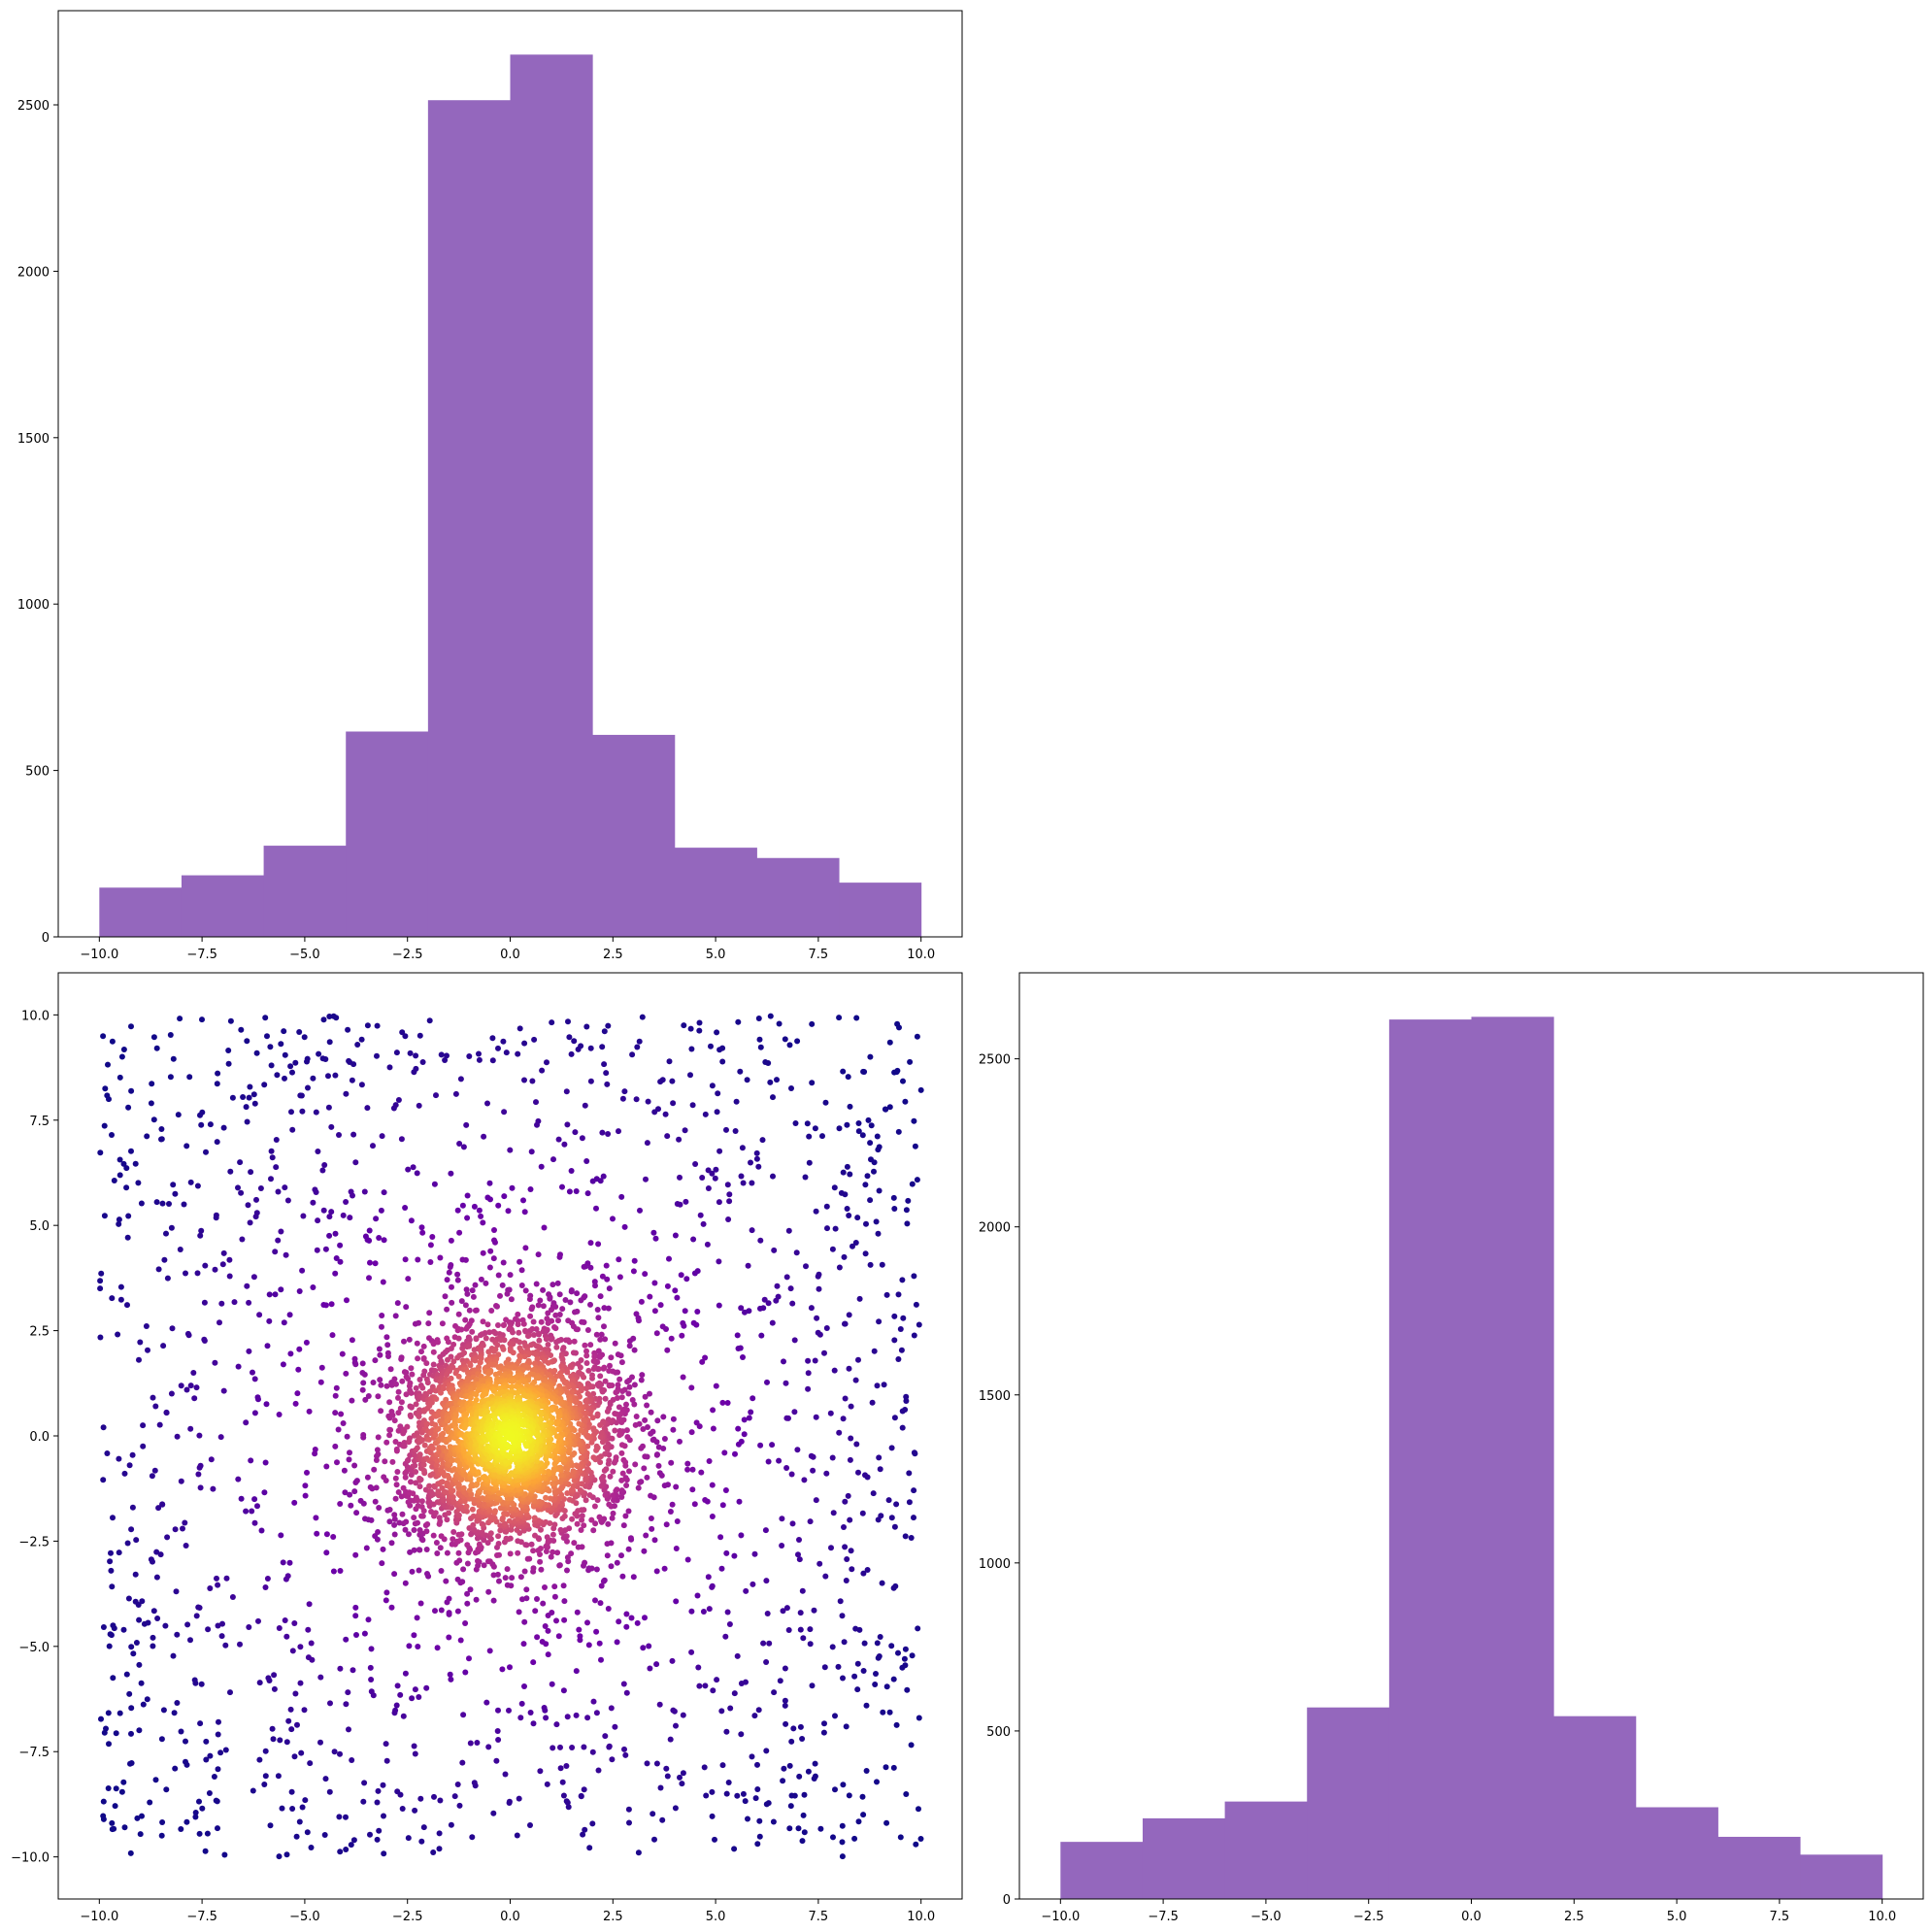 This screenshot has width=1932, height=1932. What do you see at coordinates (33, 272) in the screenshot?
I see `y-tick-label: 2000` at bounding box center [33, 272].